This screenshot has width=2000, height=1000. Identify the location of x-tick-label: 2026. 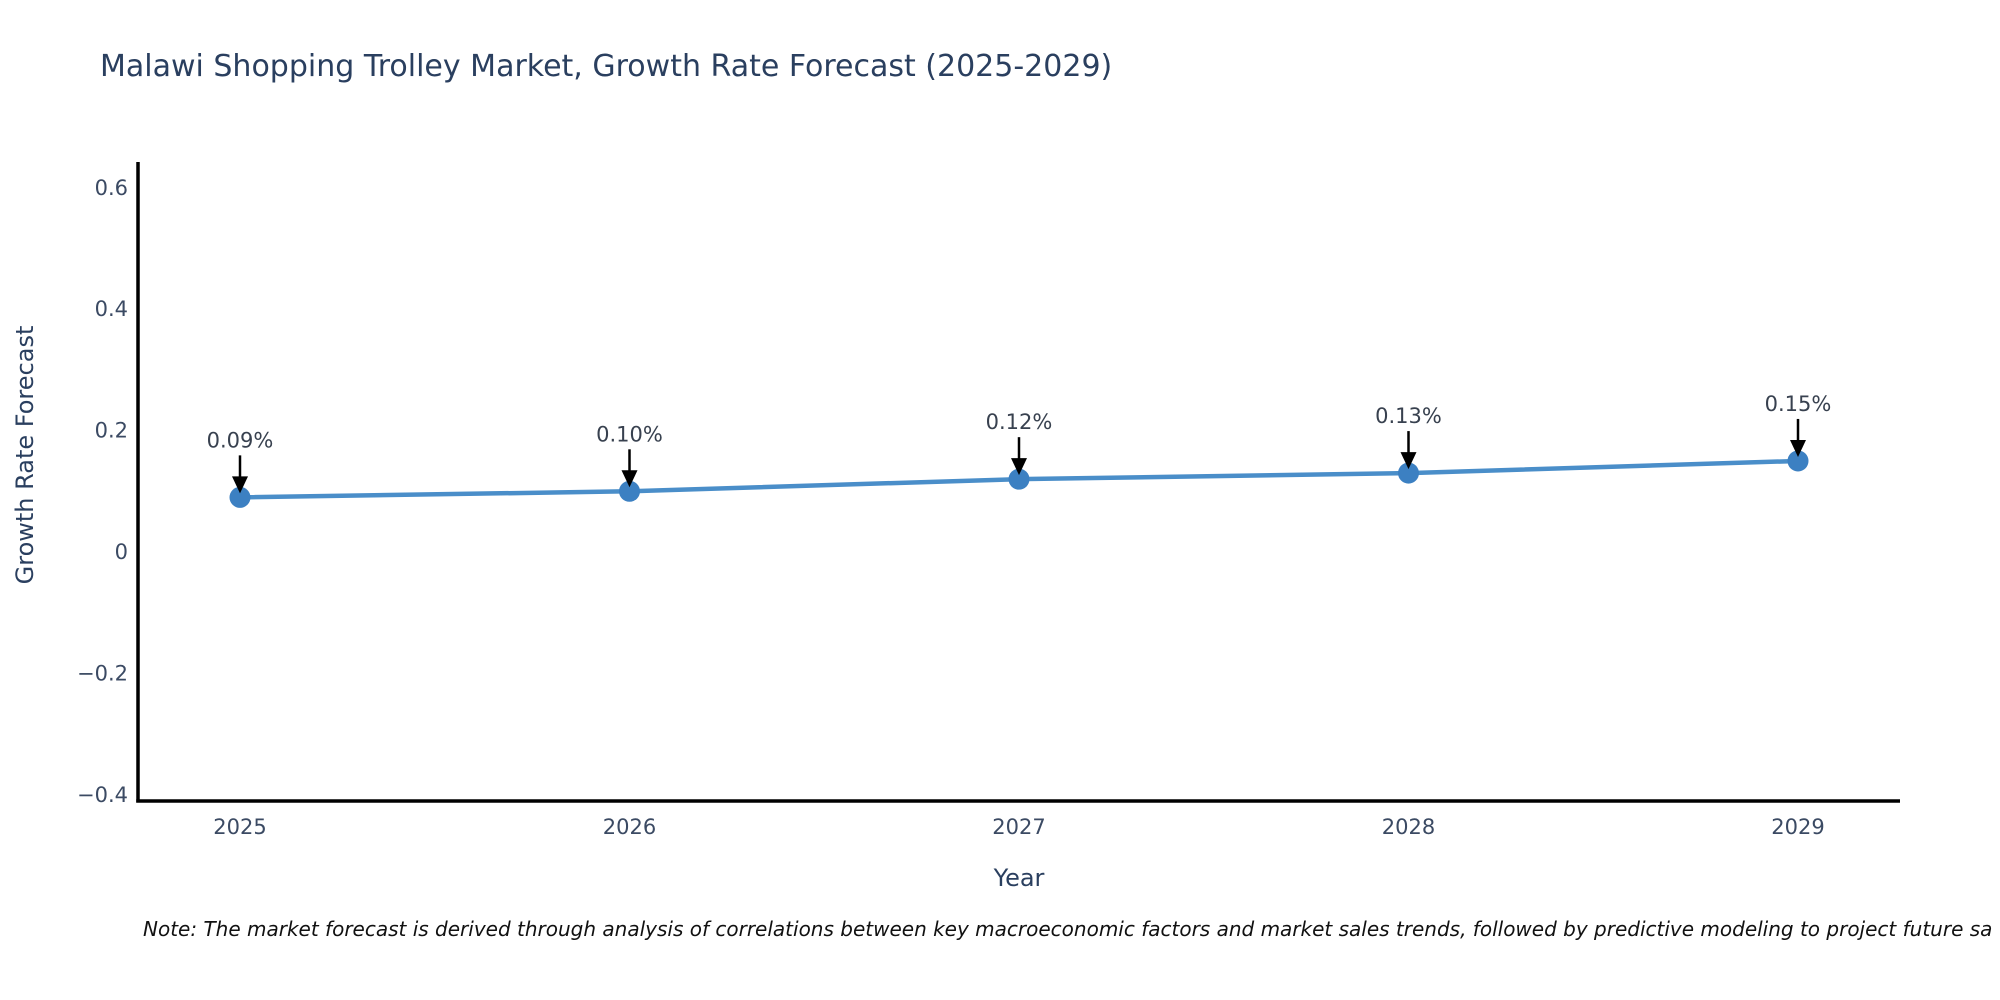
(629, 827).